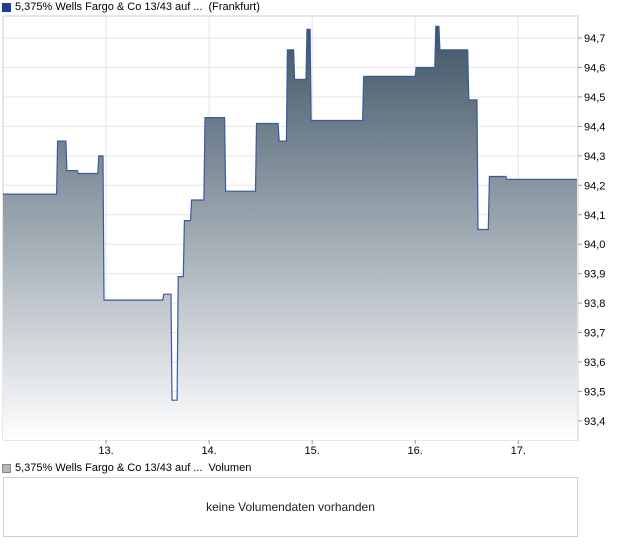 The image size is (620, 546). Describe the element at coordinates (311, 451) in the screenshot. I see `x-tick-label: 15.` at that location.